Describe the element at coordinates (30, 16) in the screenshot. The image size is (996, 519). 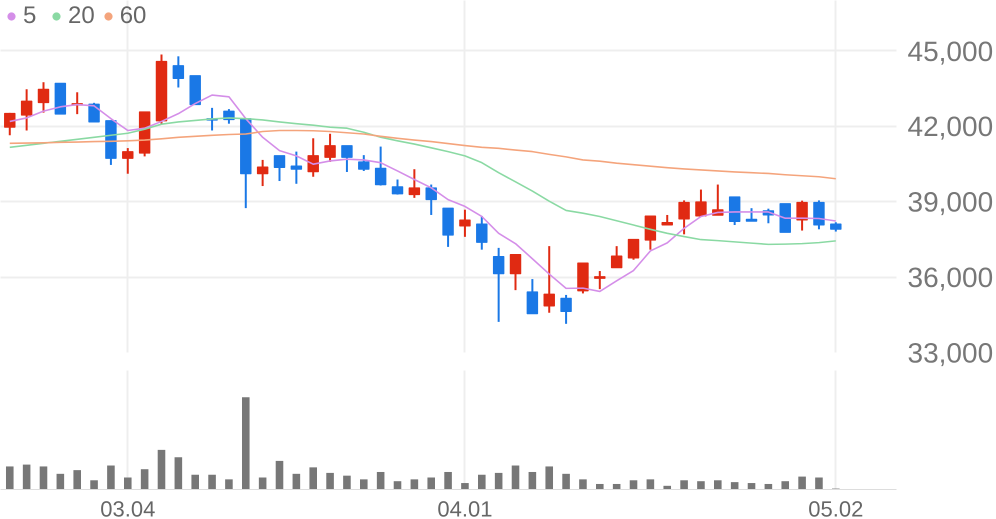
I see `legend-label: 5` at that location.